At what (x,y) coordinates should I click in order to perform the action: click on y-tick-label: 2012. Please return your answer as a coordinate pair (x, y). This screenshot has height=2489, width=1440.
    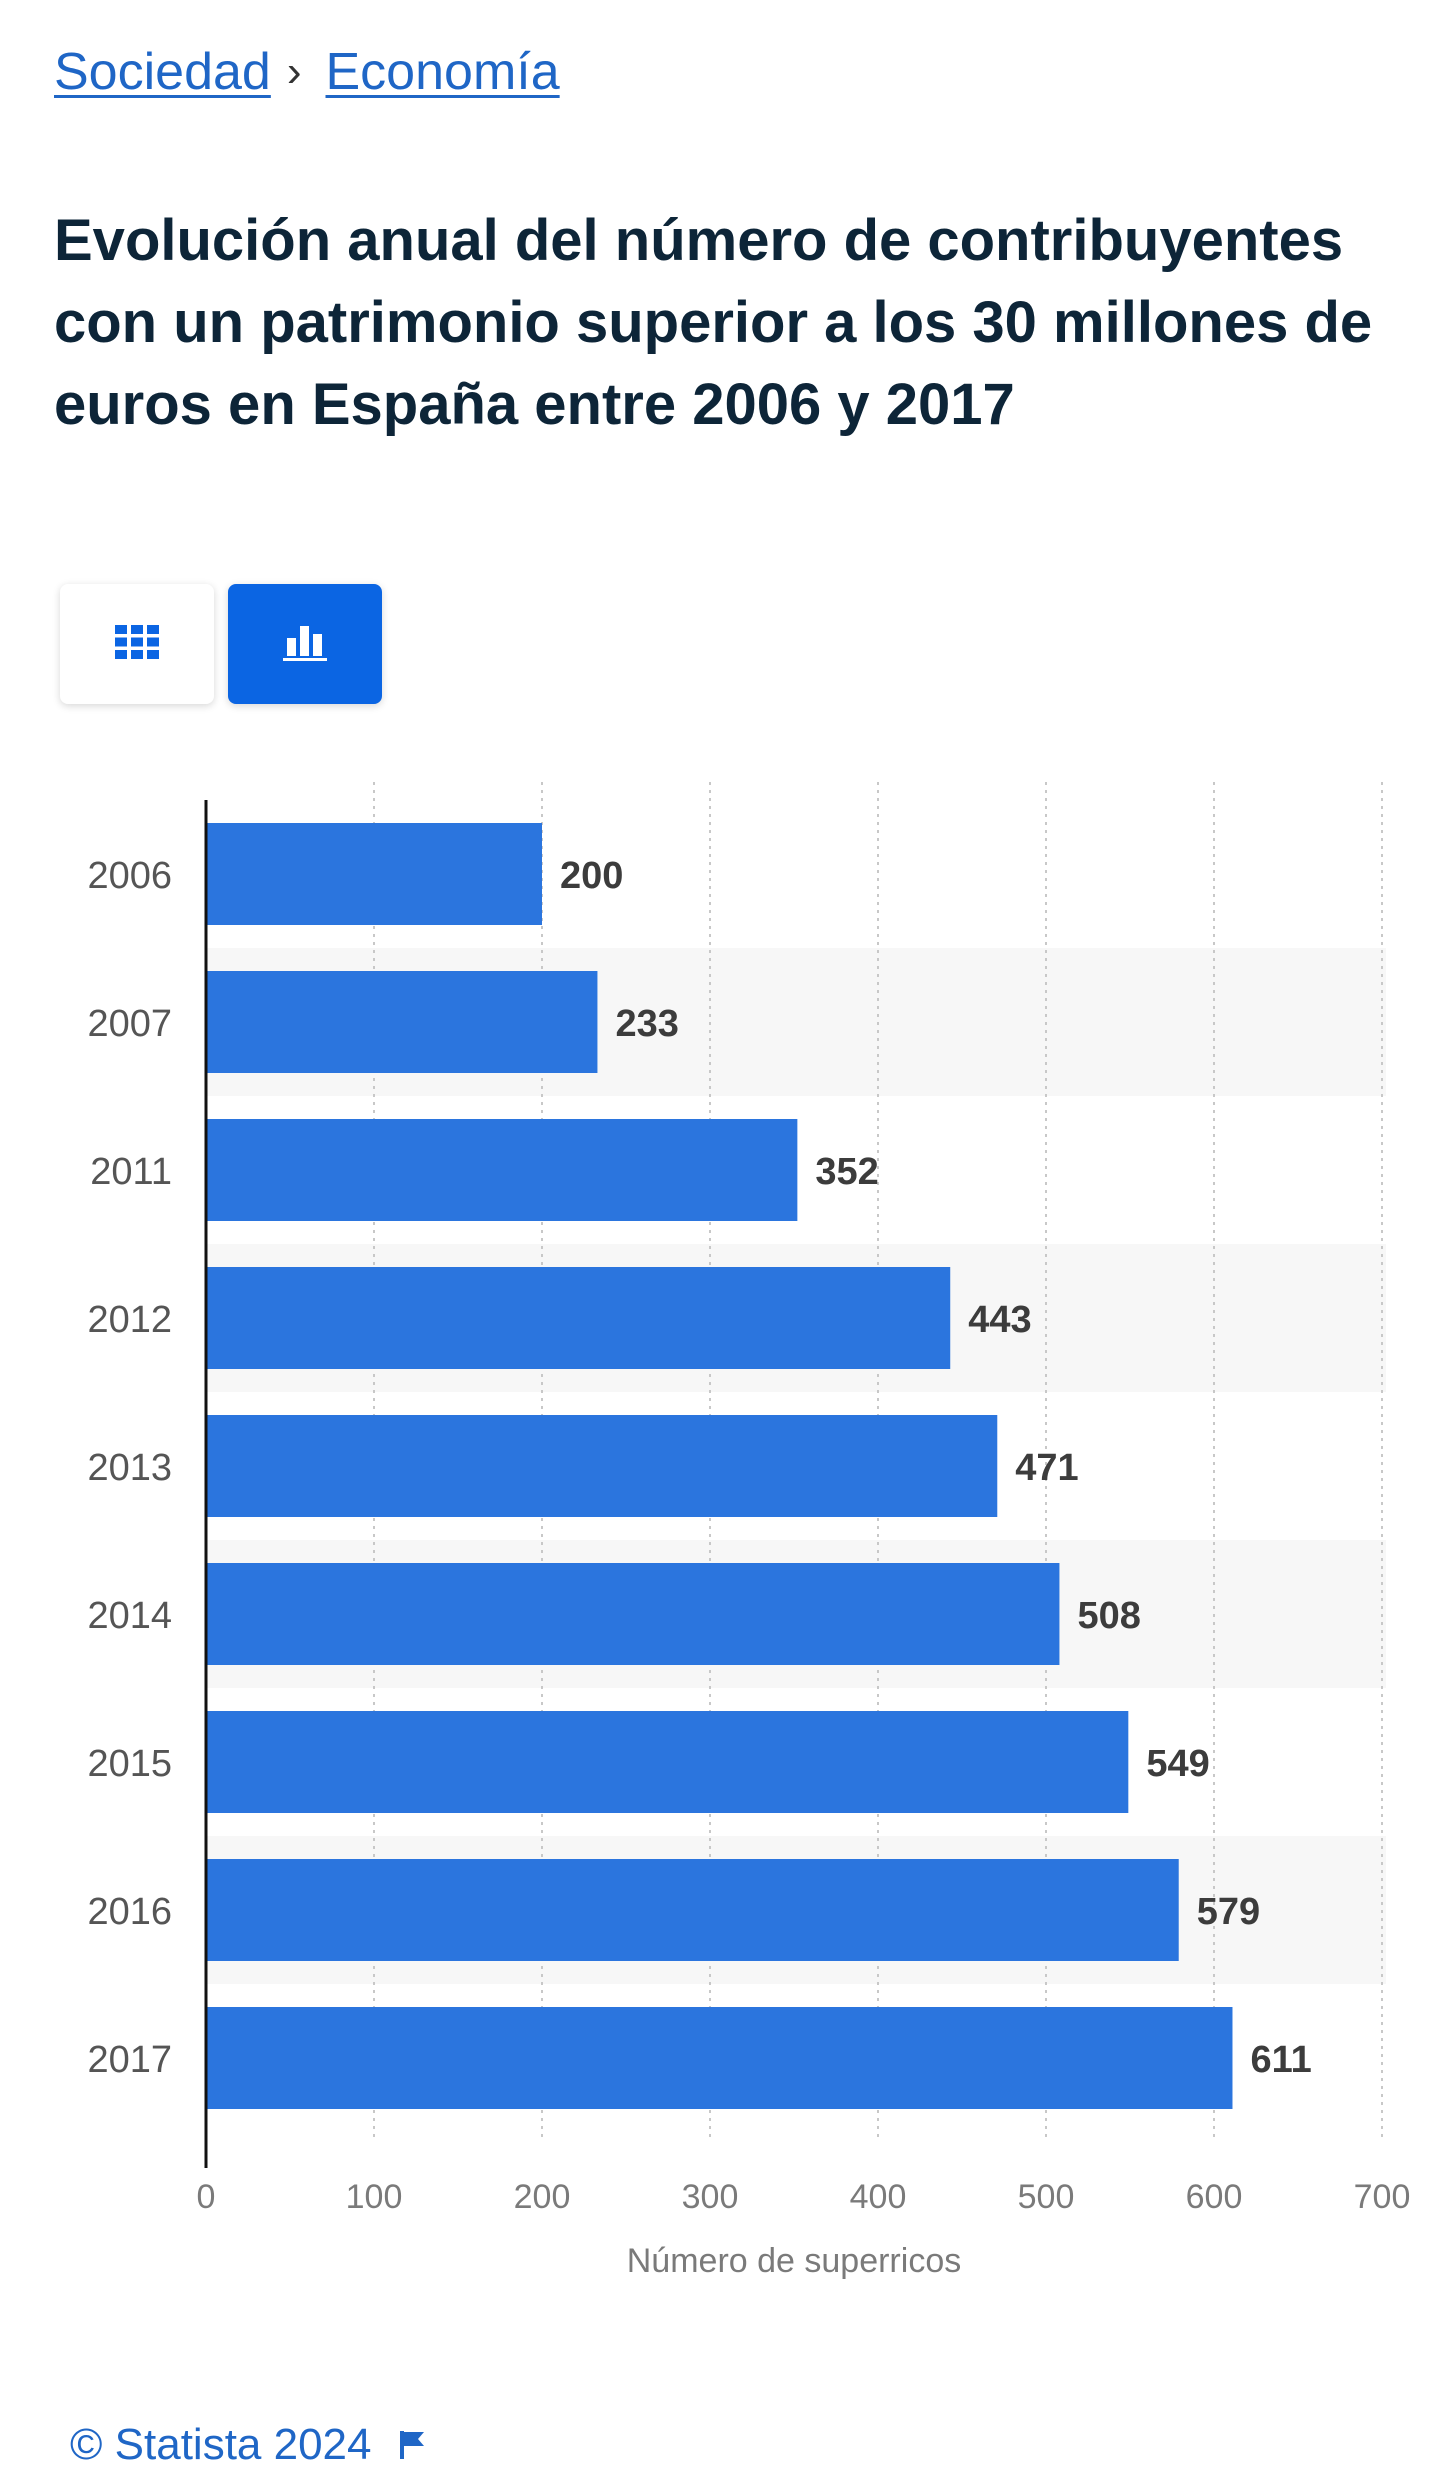
    Looking at the image, I should click on (129, 1320).